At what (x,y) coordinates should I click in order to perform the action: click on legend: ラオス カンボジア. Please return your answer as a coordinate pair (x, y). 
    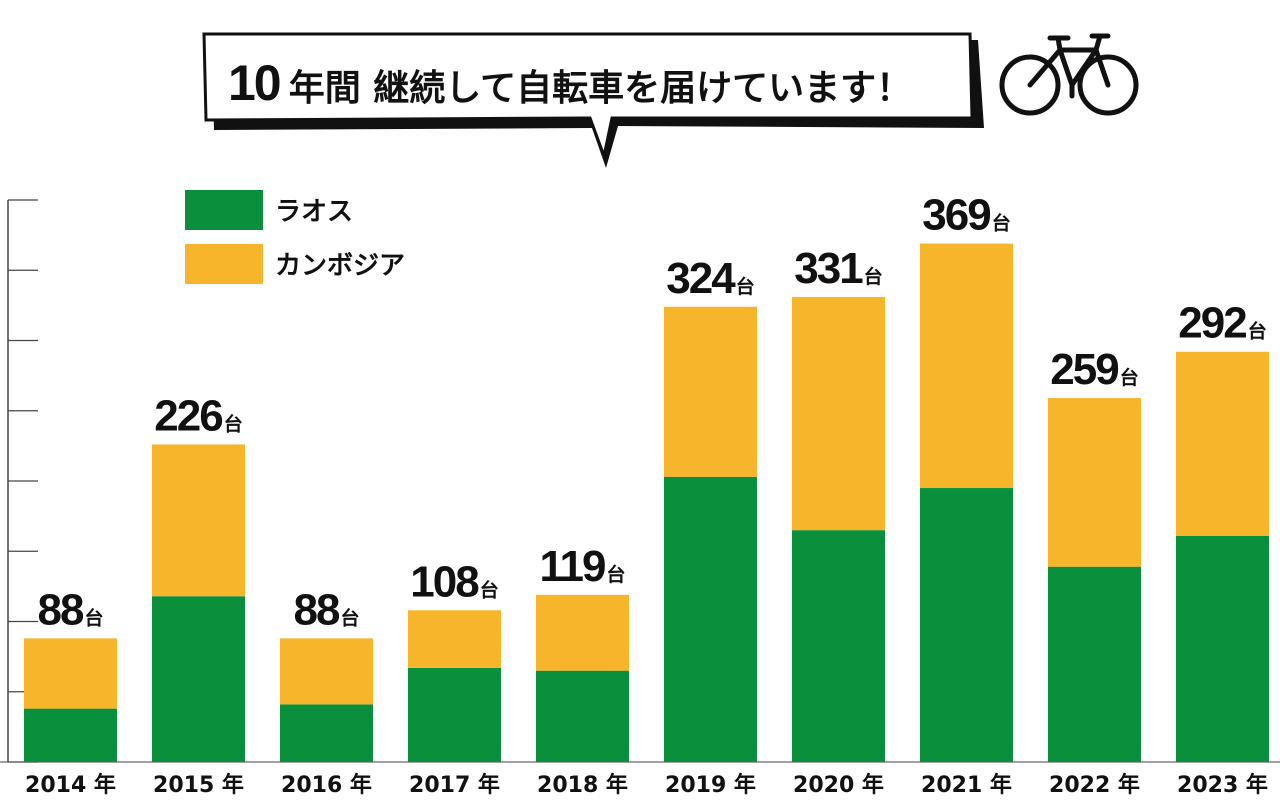
    Looking at the image, I should click on (295, 237).